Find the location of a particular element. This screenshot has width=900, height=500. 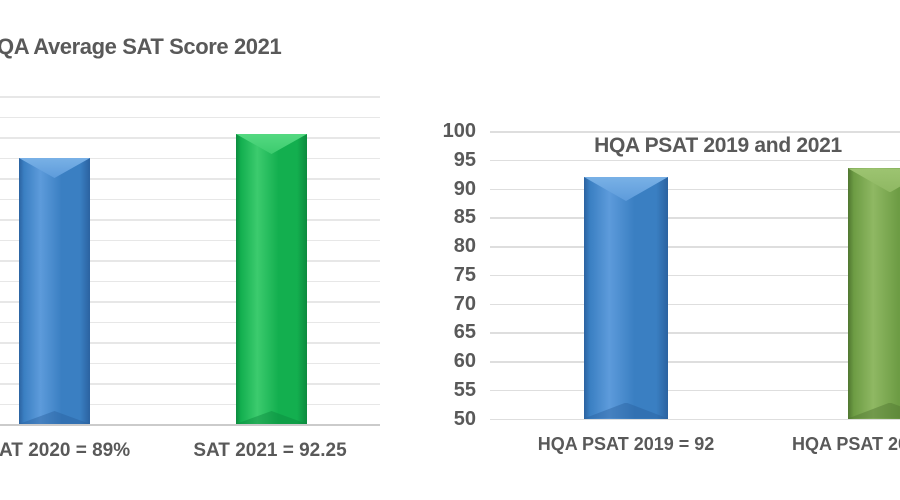

bar-psat-2019 is located at coordinates (626, 298).